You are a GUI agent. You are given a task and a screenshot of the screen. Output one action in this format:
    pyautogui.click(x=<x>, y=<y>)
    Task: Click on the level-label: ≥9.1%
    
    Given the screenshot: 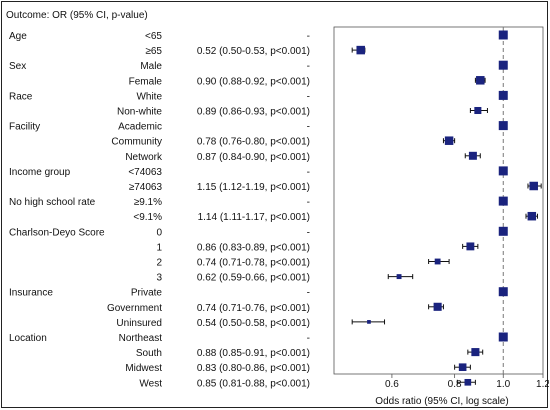 What is the action you would take?
    pyautogui.click(x=148, y=202)
    